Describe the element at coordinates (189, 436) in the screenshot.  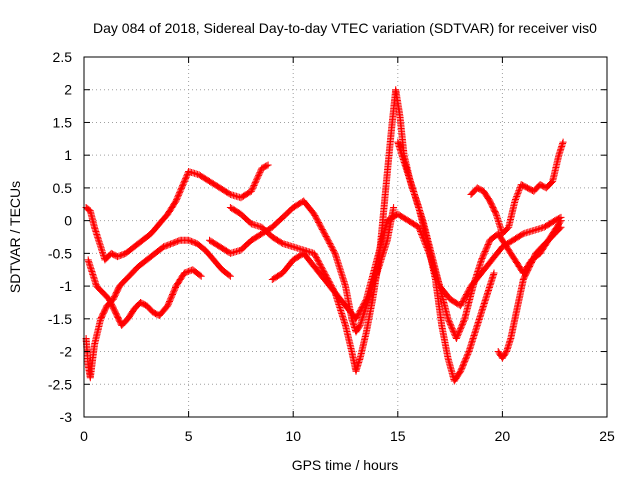
I see `x-tick-label: 5` at that location.